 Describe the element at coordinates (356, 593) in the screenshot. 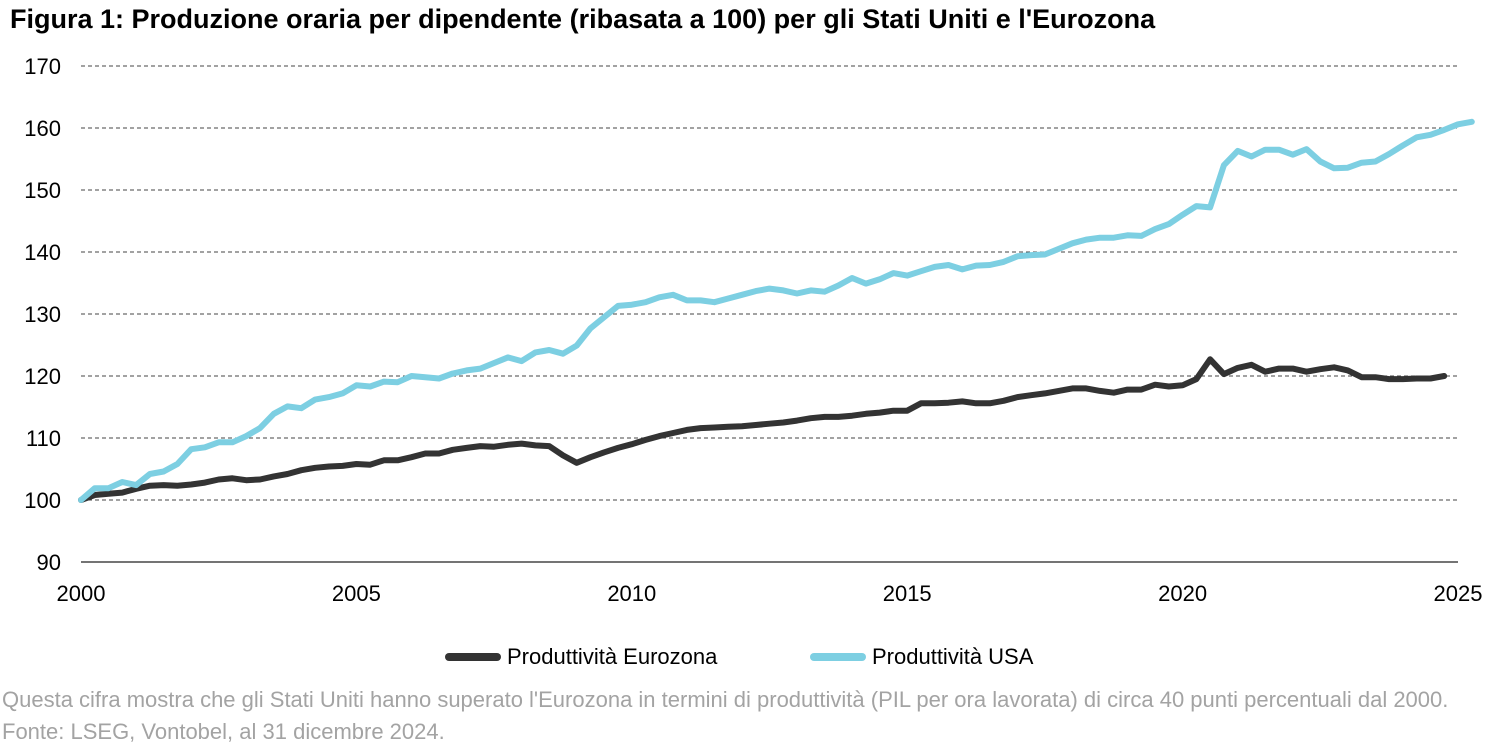

I see `x-tick-label: 2005` at that location.